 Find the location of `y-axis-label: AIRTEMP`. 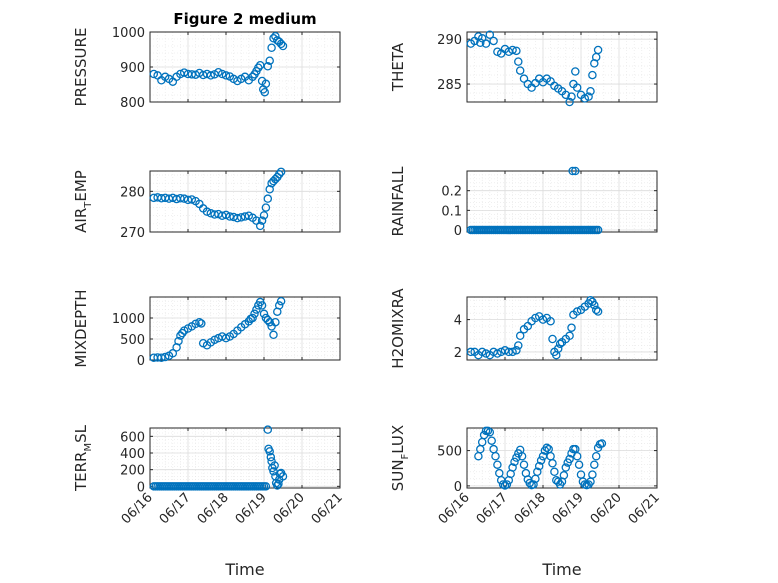

y-axis-label: AIRTEMP is located at coordinates (83, 201).